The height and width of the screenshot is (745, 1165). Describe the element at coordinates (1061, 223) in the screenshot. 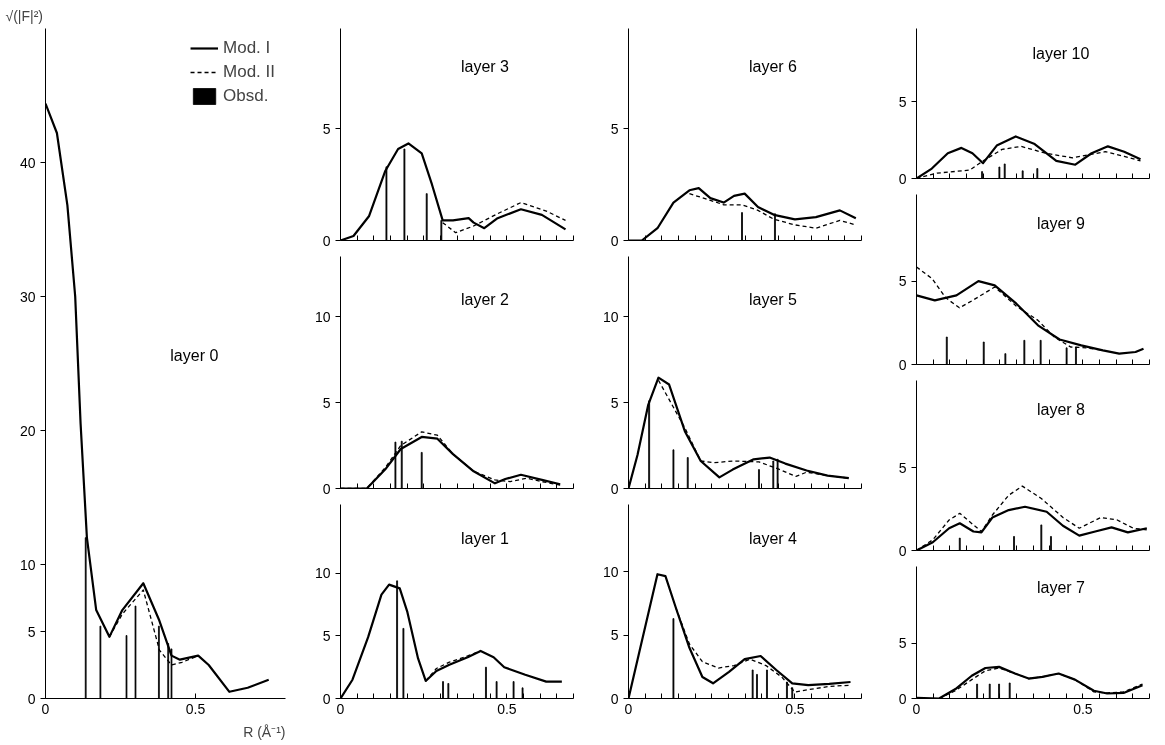

I see `text: layer 9` at that location.